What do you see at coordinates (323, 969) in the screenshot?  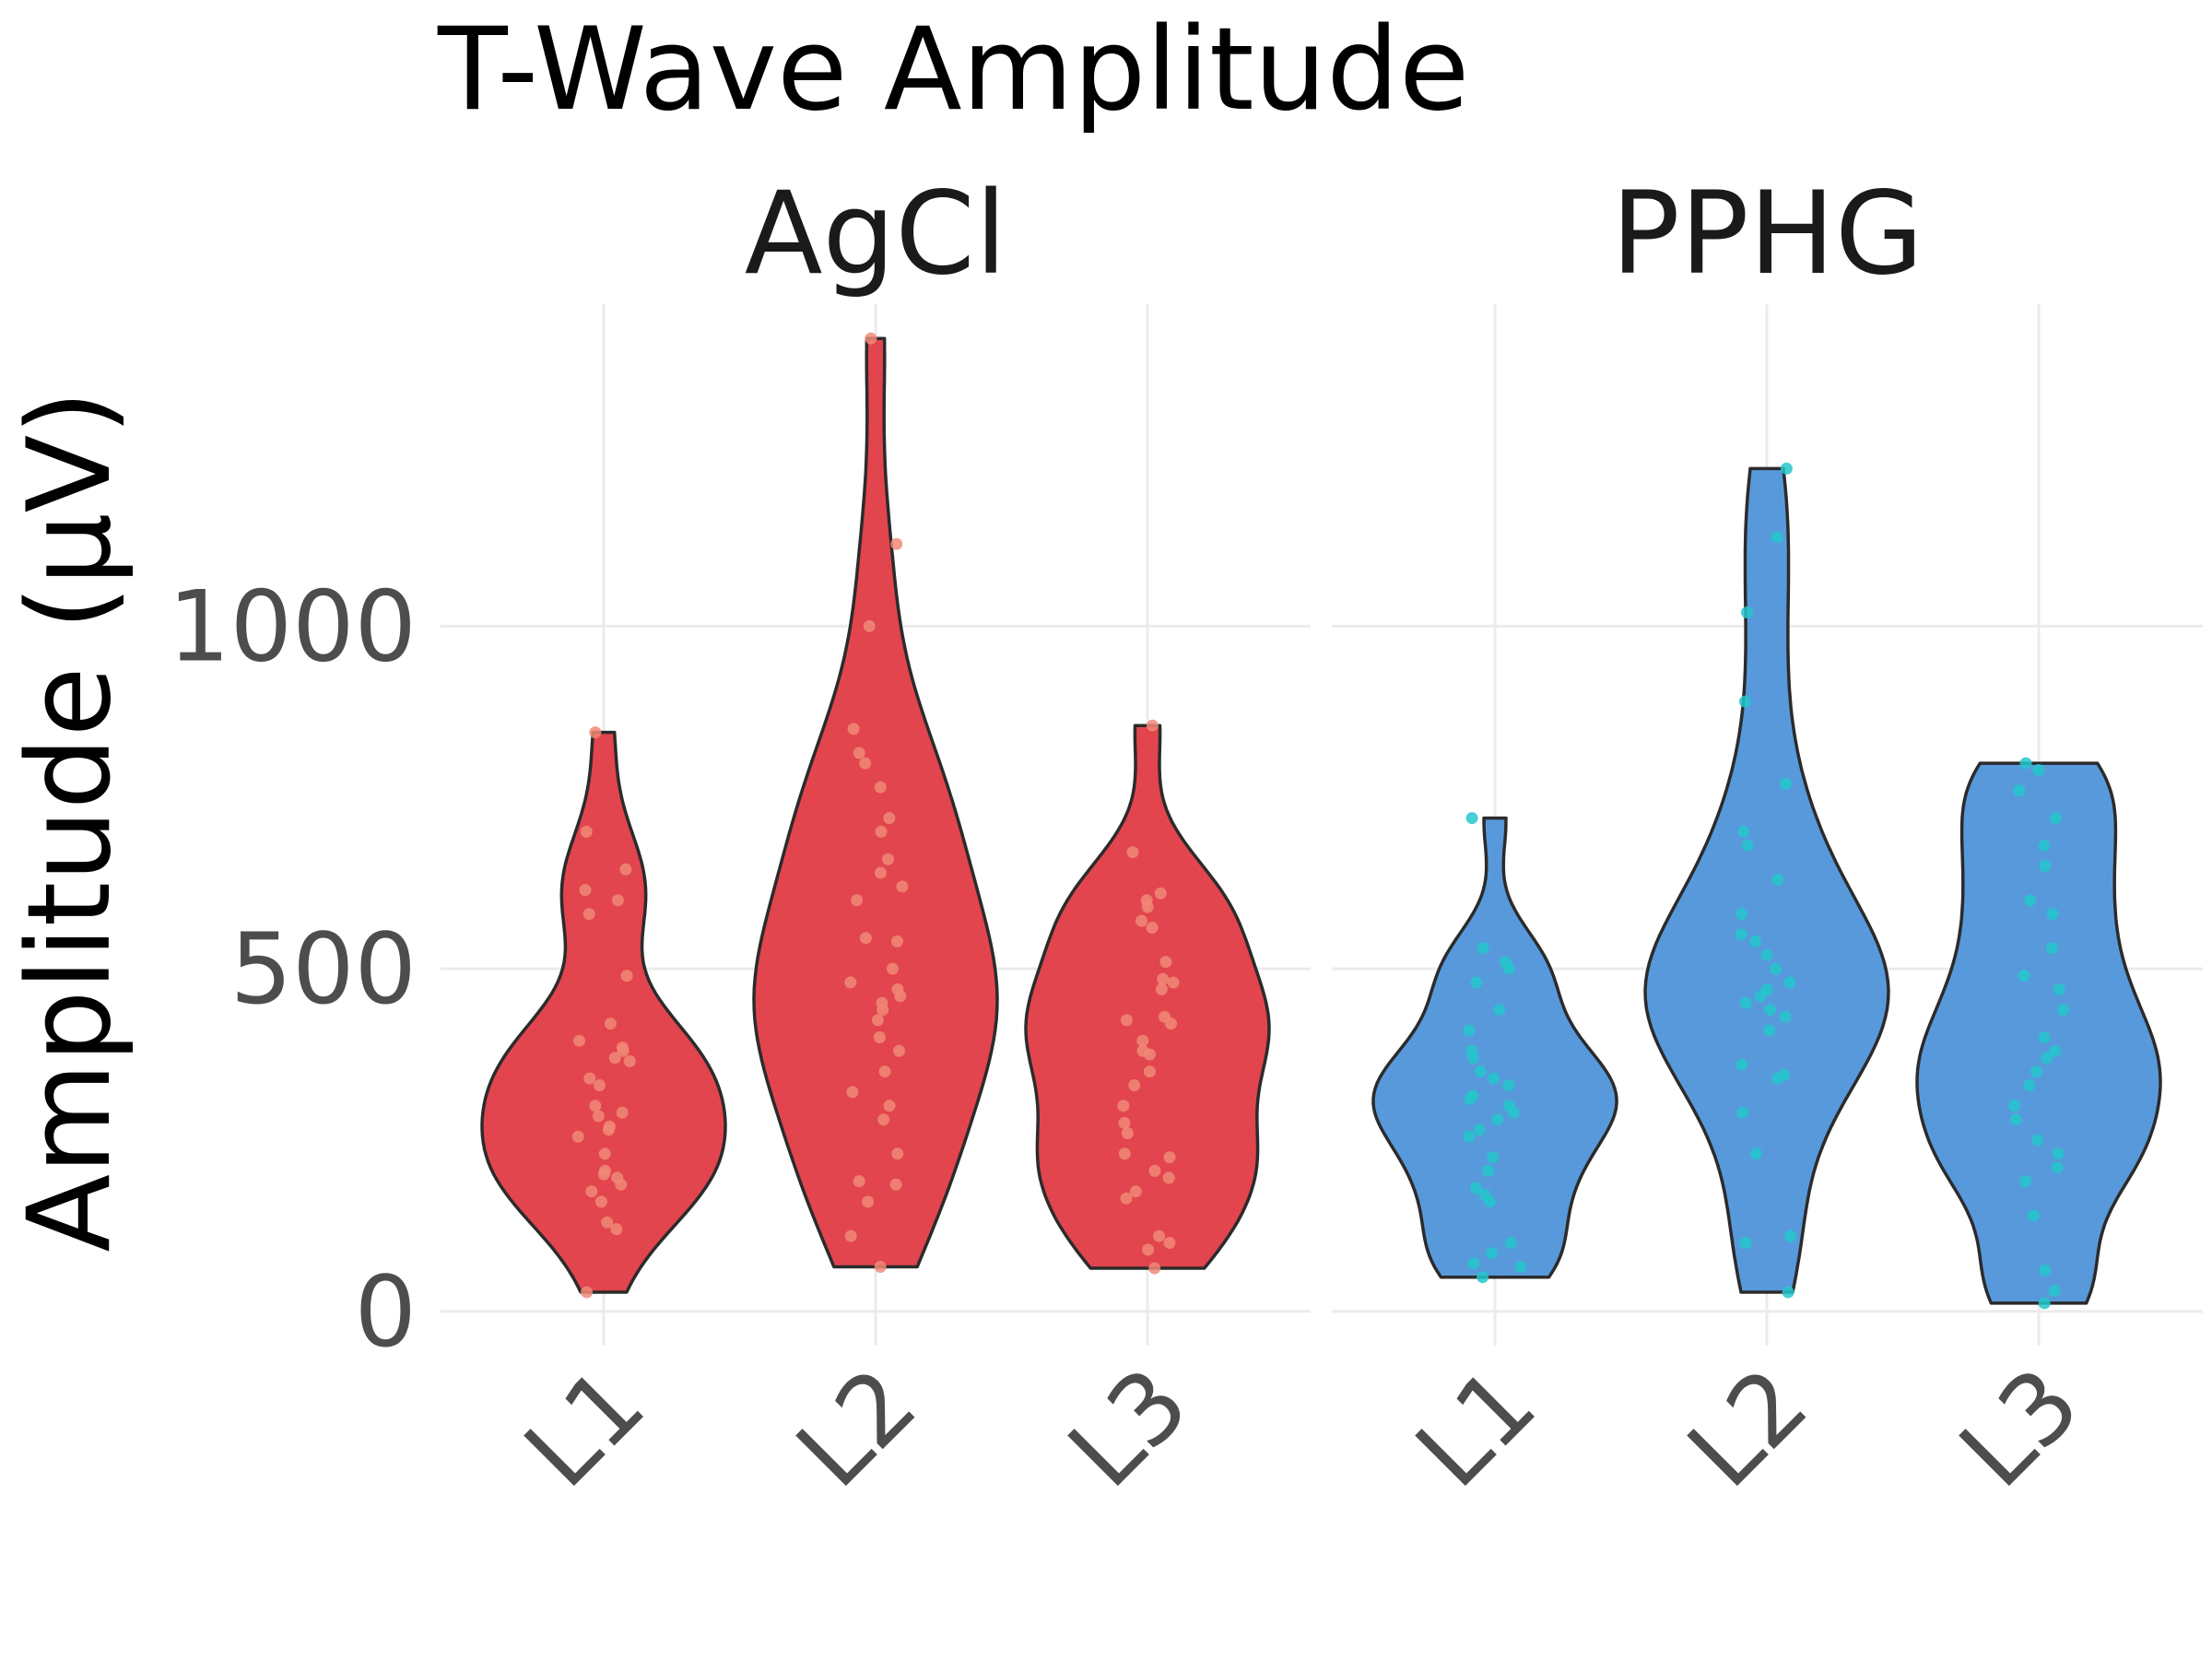 I see `y-tick-label: 500` at bounding box center [323, 969].